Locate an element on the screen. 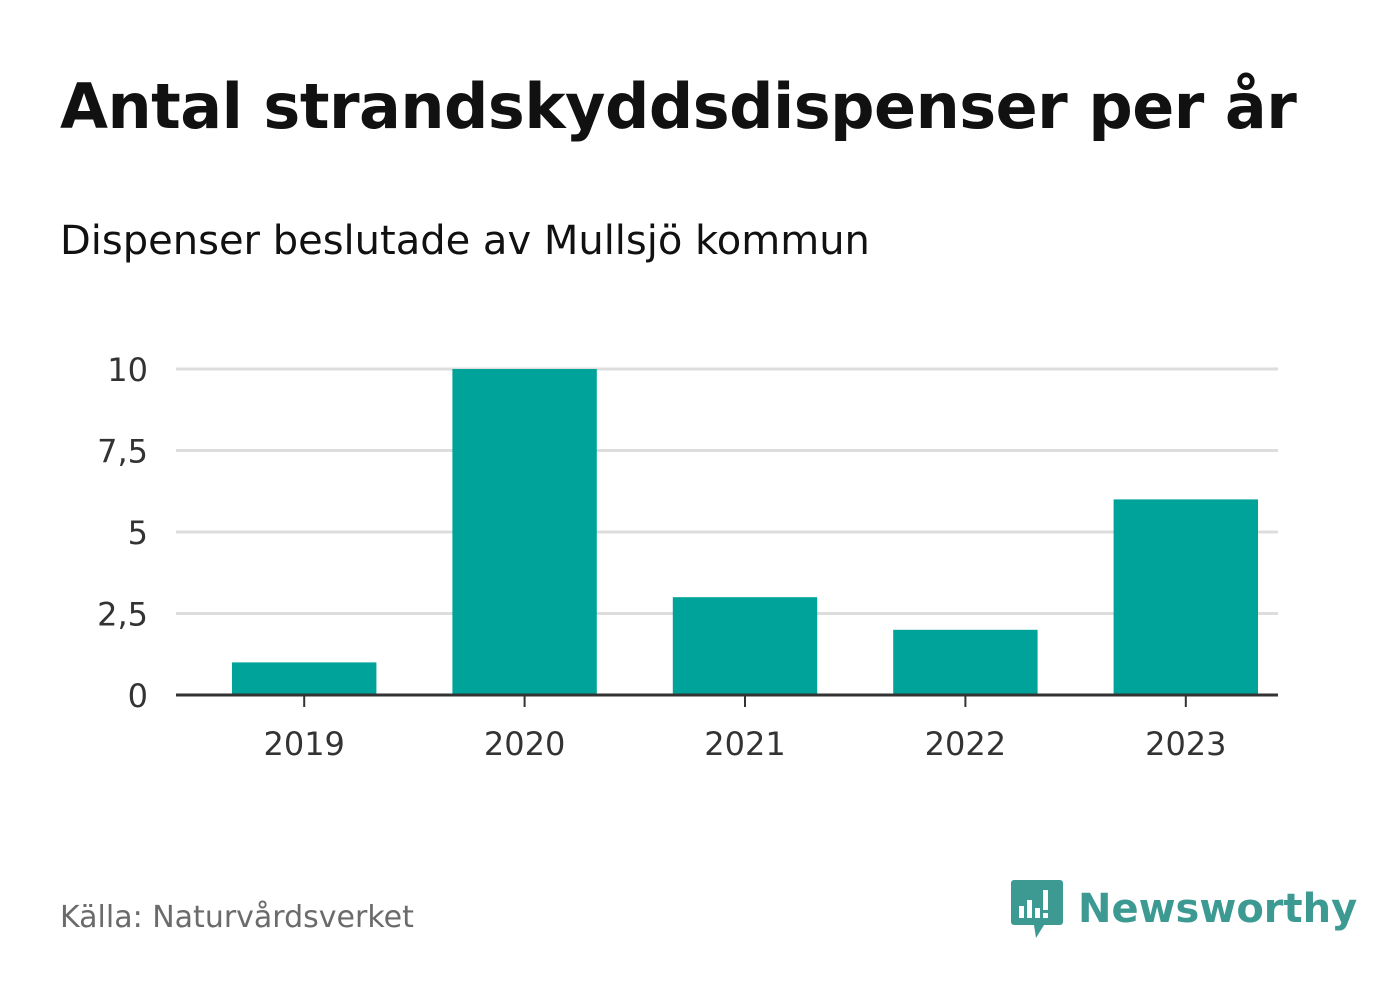  x-tick-label: 2020 is located at coordinates (524, 744).